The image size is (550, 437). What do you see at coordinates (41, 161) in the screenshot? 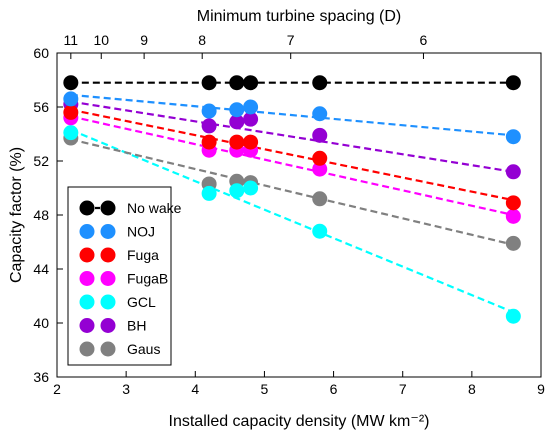
I see `y-tick-label: 52` at bounding box center [41, 161].